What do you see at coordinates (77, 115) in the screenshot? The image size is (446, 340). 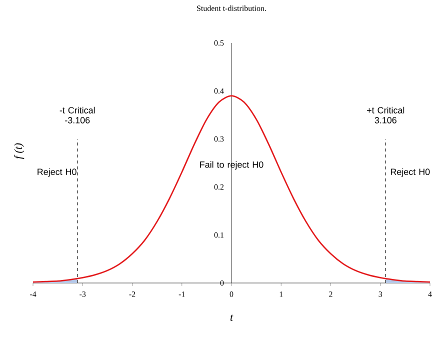 I see `ref-line-label: -t Critical -3.106` at bounding box center [77, 115].